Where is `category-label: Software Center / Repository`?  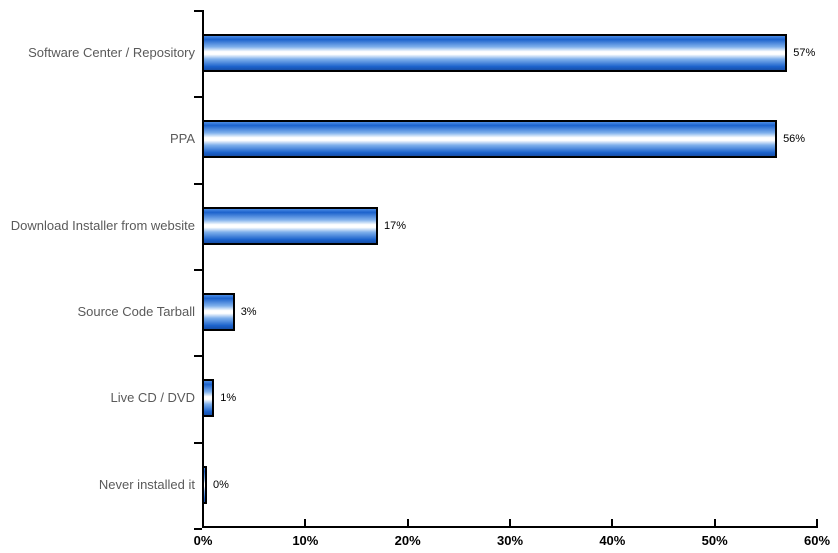 category-label: Software Center / Repository is located at coordinates (111, 53).